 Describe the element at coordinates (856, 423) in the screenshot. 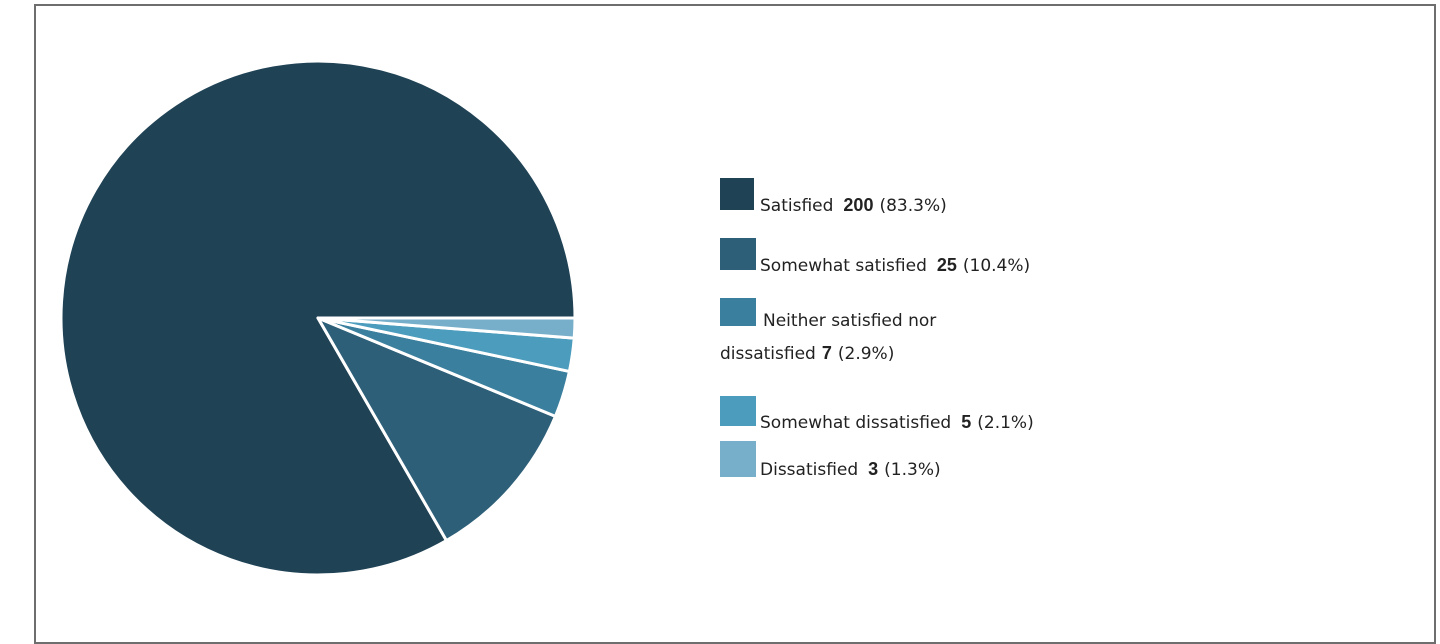

I see `legend-label-somewhat-dissatisfied: Somewhat dissatisfied` at that location.